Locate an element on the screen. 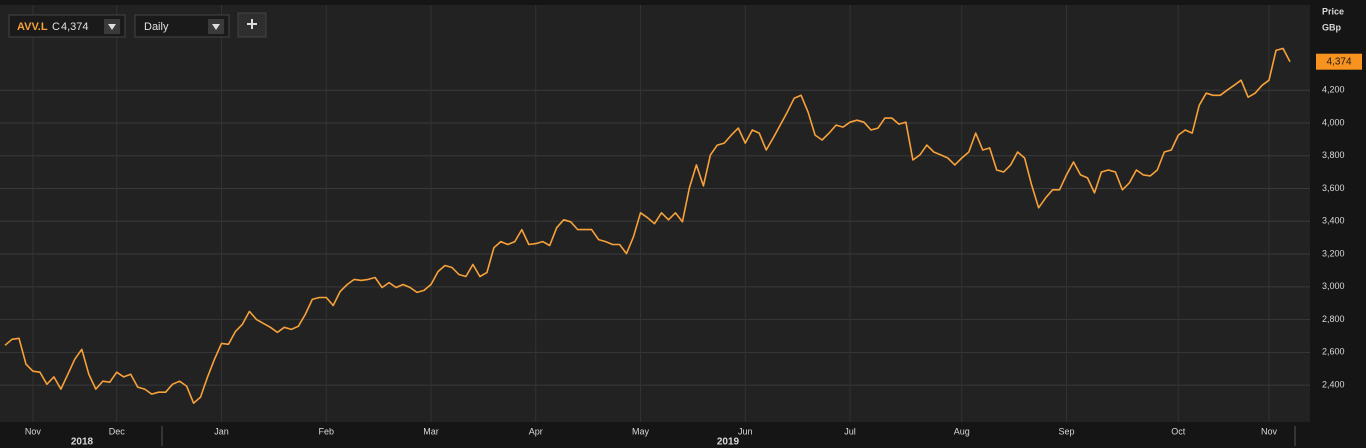 The image size is (1366, 448). x-tick-label: Jun is located at coordinates (745, 431).